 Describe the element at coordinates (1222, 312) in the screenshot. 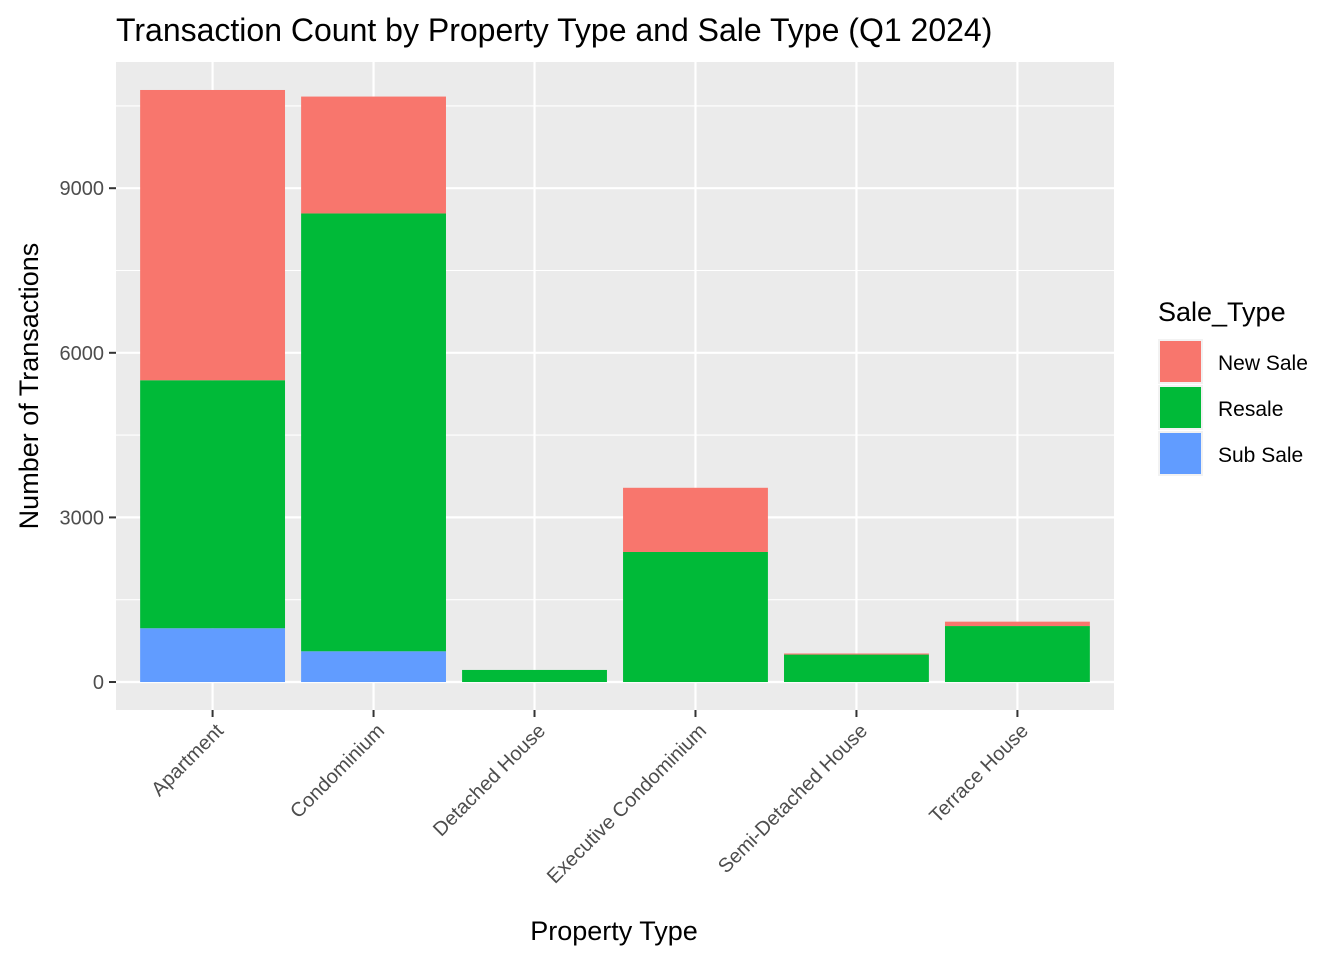

I see `legend-title: Sale_Type` at that location.